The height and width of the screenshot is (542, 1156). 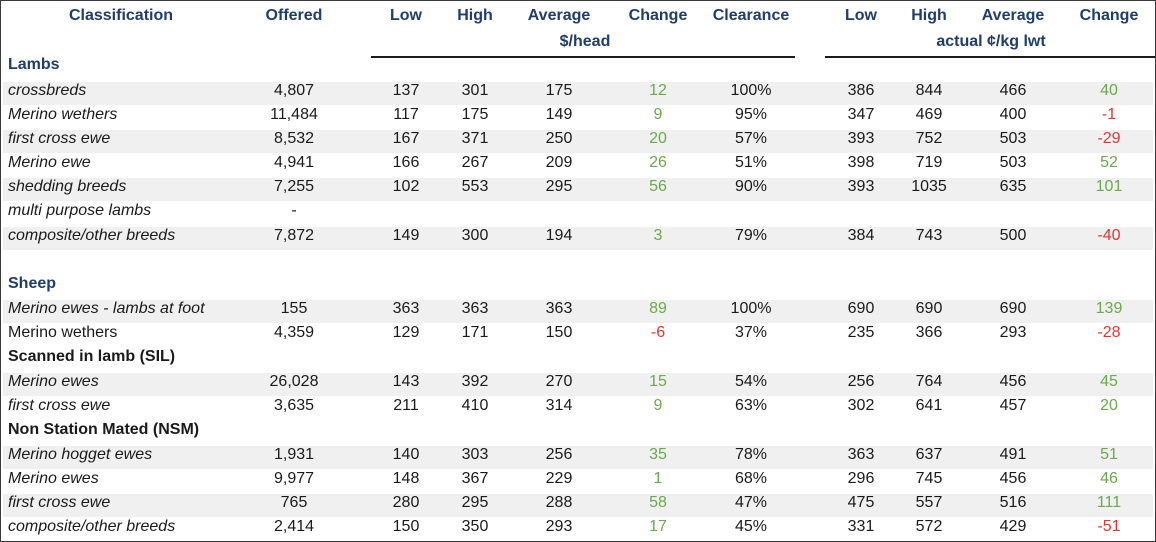 I want to click on table-row: multi purpose lambs -, so click(x=578, y=213).